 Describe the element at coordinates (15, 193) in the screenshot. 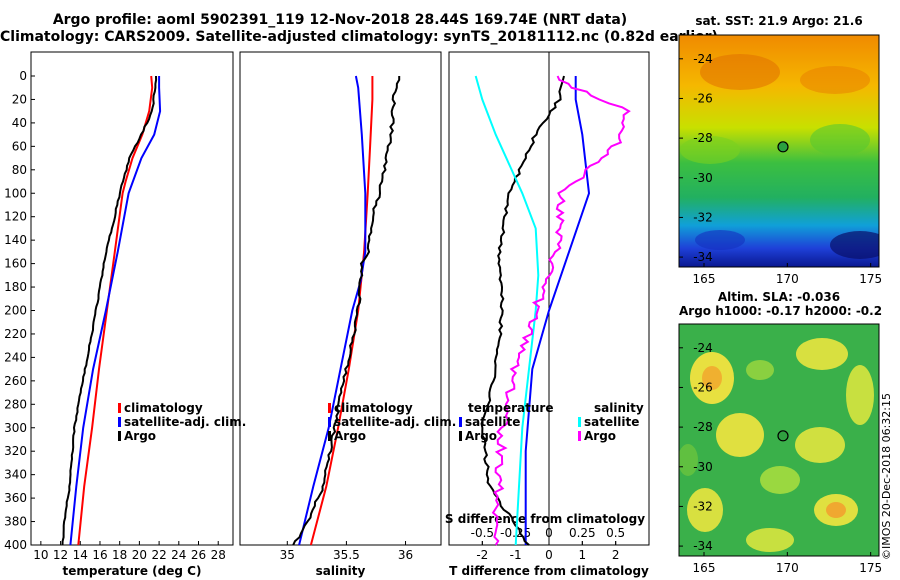

I see `y-tick-label: 100` at that location.